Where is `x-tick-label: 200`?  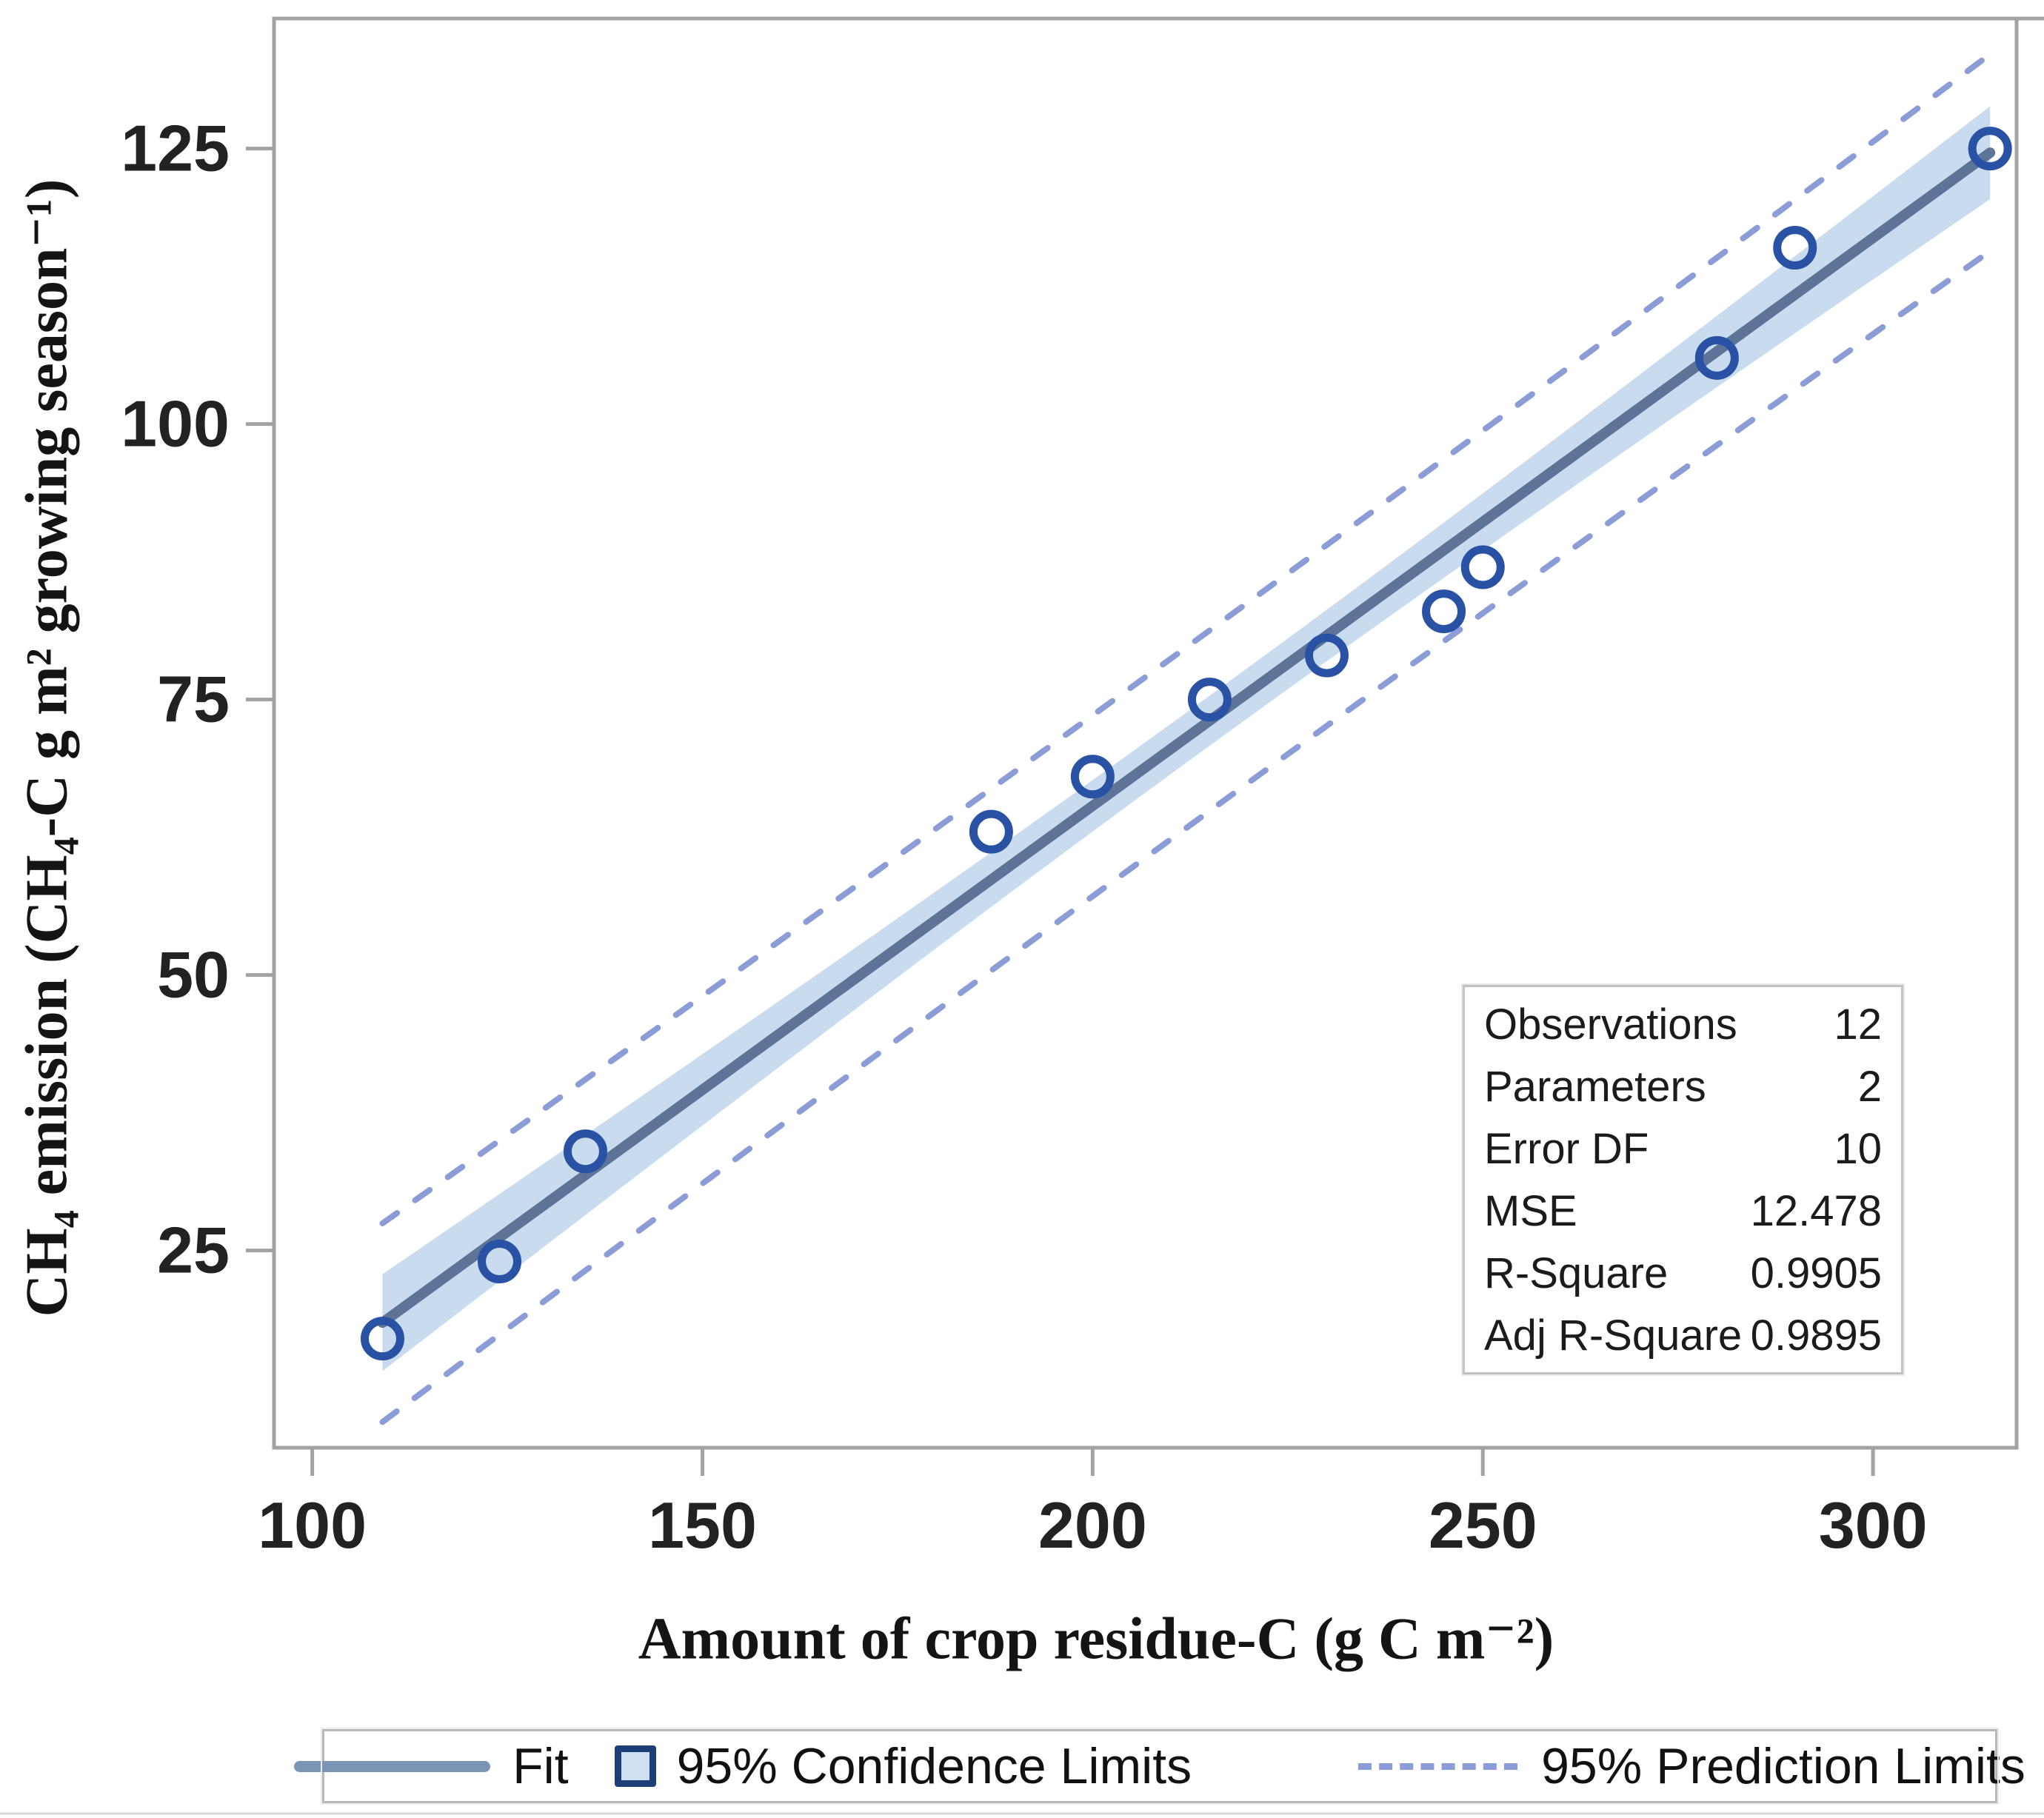
x-tick-label: 200 is located at coordinates (1092, 1525).